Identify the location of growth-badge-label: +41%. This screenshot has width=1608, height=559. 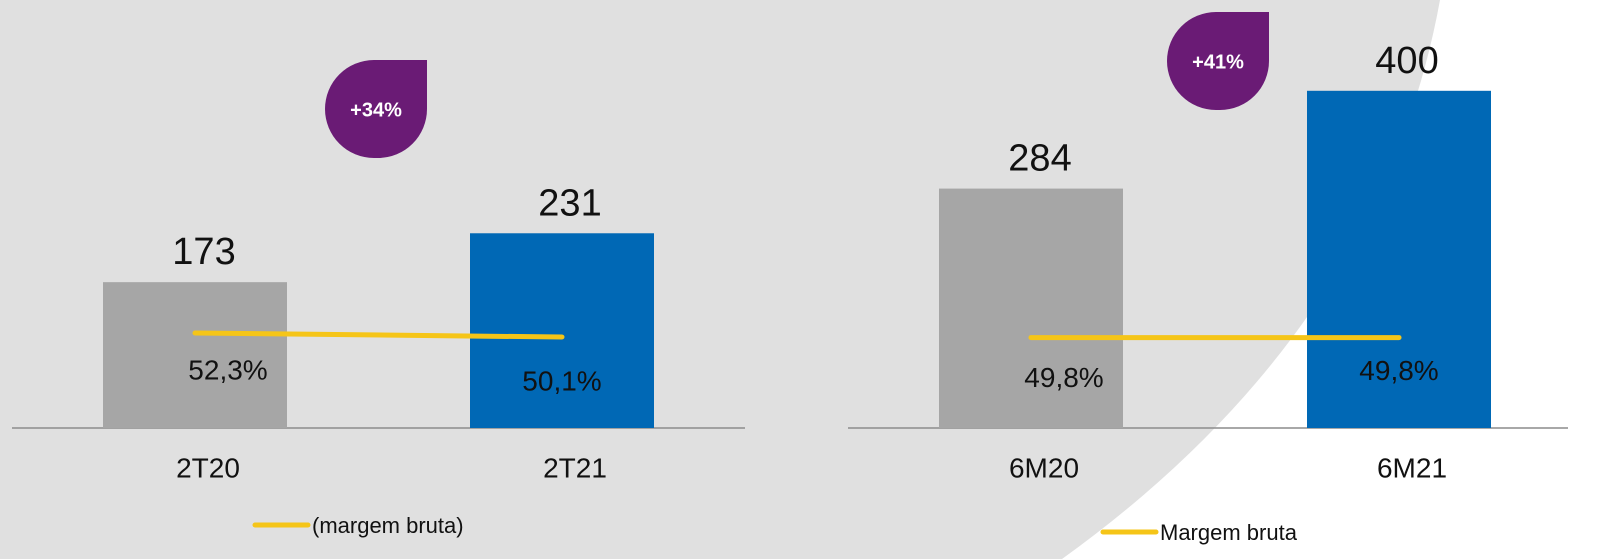
(1218, 62).